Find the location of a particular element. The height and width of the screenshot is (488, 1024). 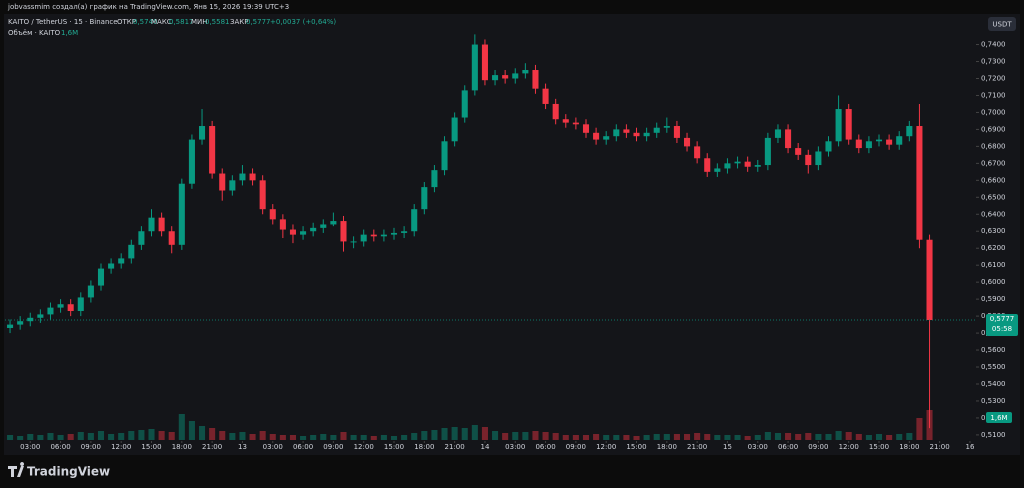

x-tick-label: 06:00 is located at coordinates (788, 447).